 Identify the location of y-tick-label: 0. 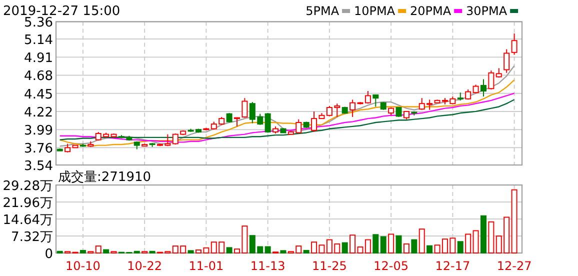
(48, 254).